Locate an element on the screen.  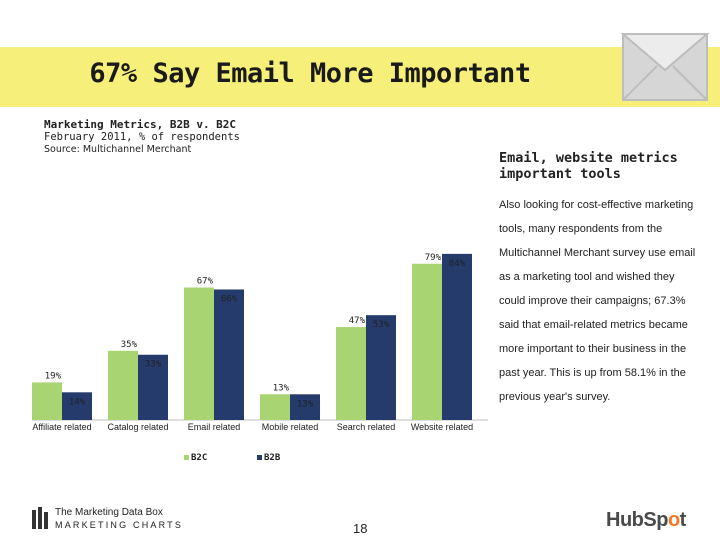
envelope-icon is located at coordinates (665, 67).